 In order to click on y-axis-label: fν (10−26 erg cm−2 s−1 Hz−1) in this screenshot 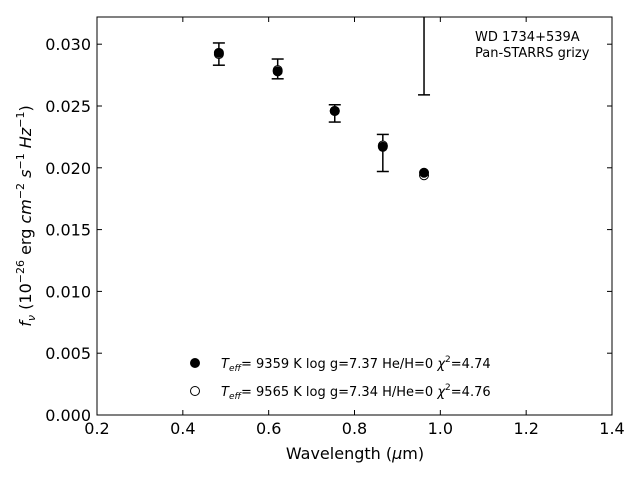, I will do `click(26, 215)`.